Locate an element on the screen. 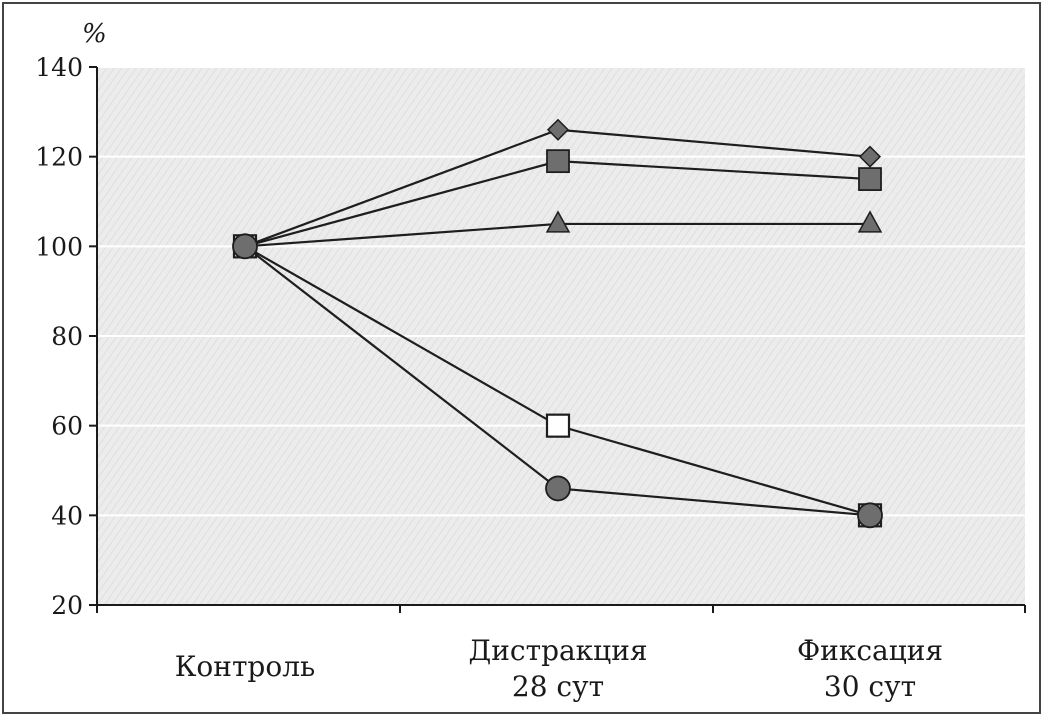 This screenshot has height=718, width=1045. y-tick-label: 20 is located at coordinates (67, 605).